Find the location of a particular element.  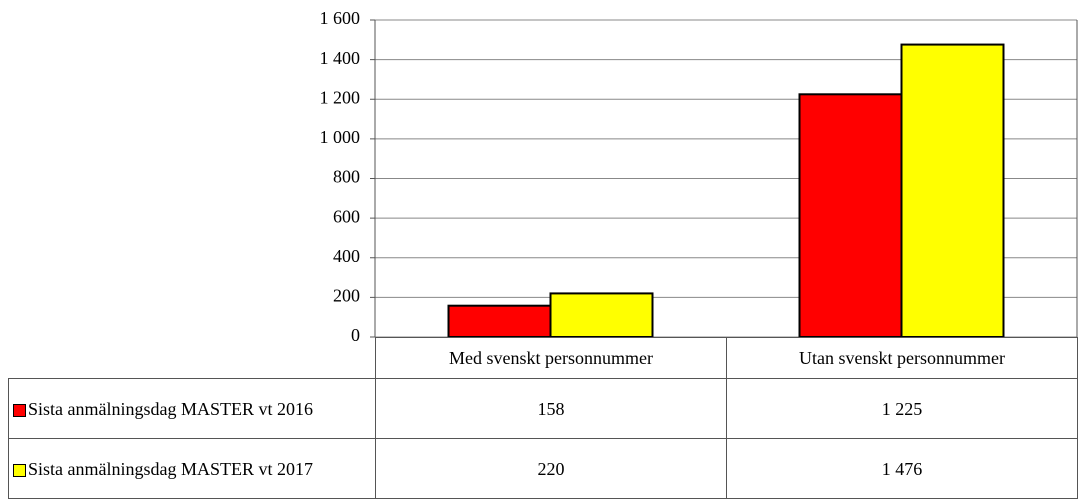

value-cell: 158 is located at coordinates (551, 408).